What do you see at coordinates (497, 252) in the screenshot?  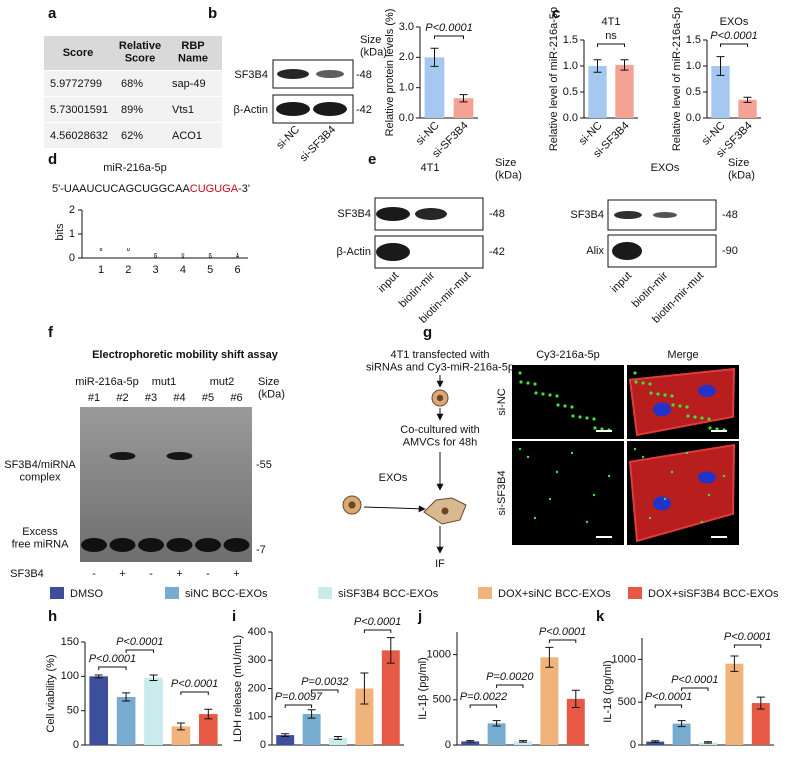 I see `size-marker: -42` at bounding box center [497, 252].